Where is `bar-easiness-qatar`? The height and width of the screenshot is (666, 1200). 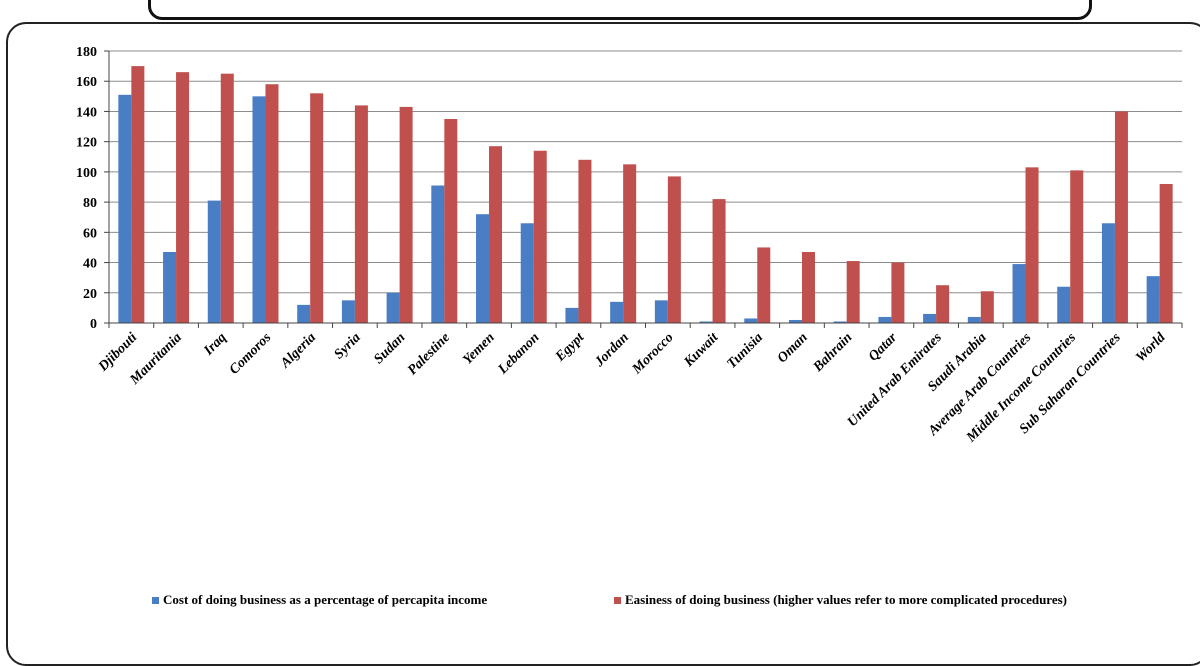
bar-easiness-qatar is located at coordinates (898, 292).